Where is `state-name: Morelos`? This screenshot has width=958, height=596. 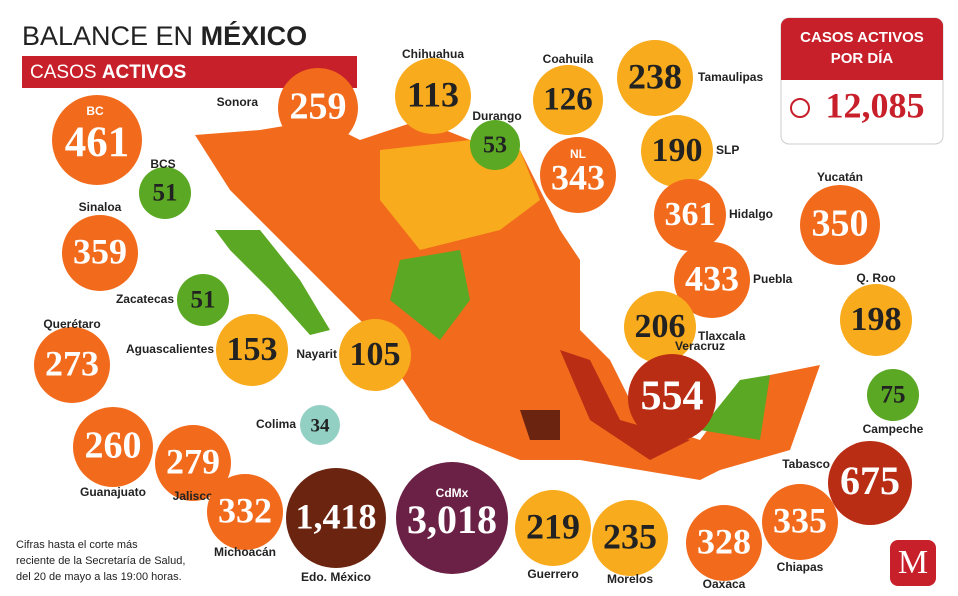
state-name: Morelos is located at coordinates (630, 579).